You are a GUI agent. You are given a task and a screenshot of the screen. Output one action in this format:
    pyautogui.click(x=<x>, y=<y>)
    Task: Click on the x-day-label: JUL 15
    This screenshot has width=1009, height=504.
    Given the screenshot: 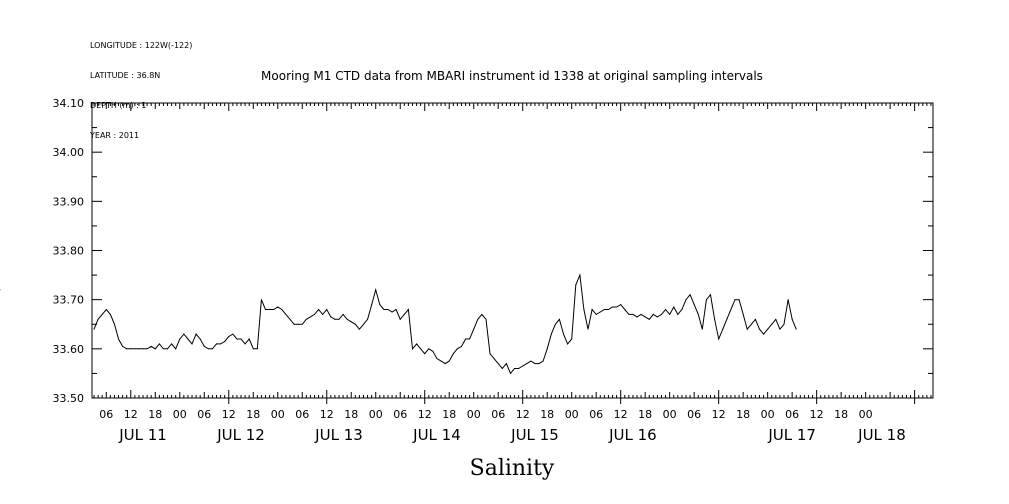 What is the action you would take?
    pyautogui.click(x=534, y=435)
    